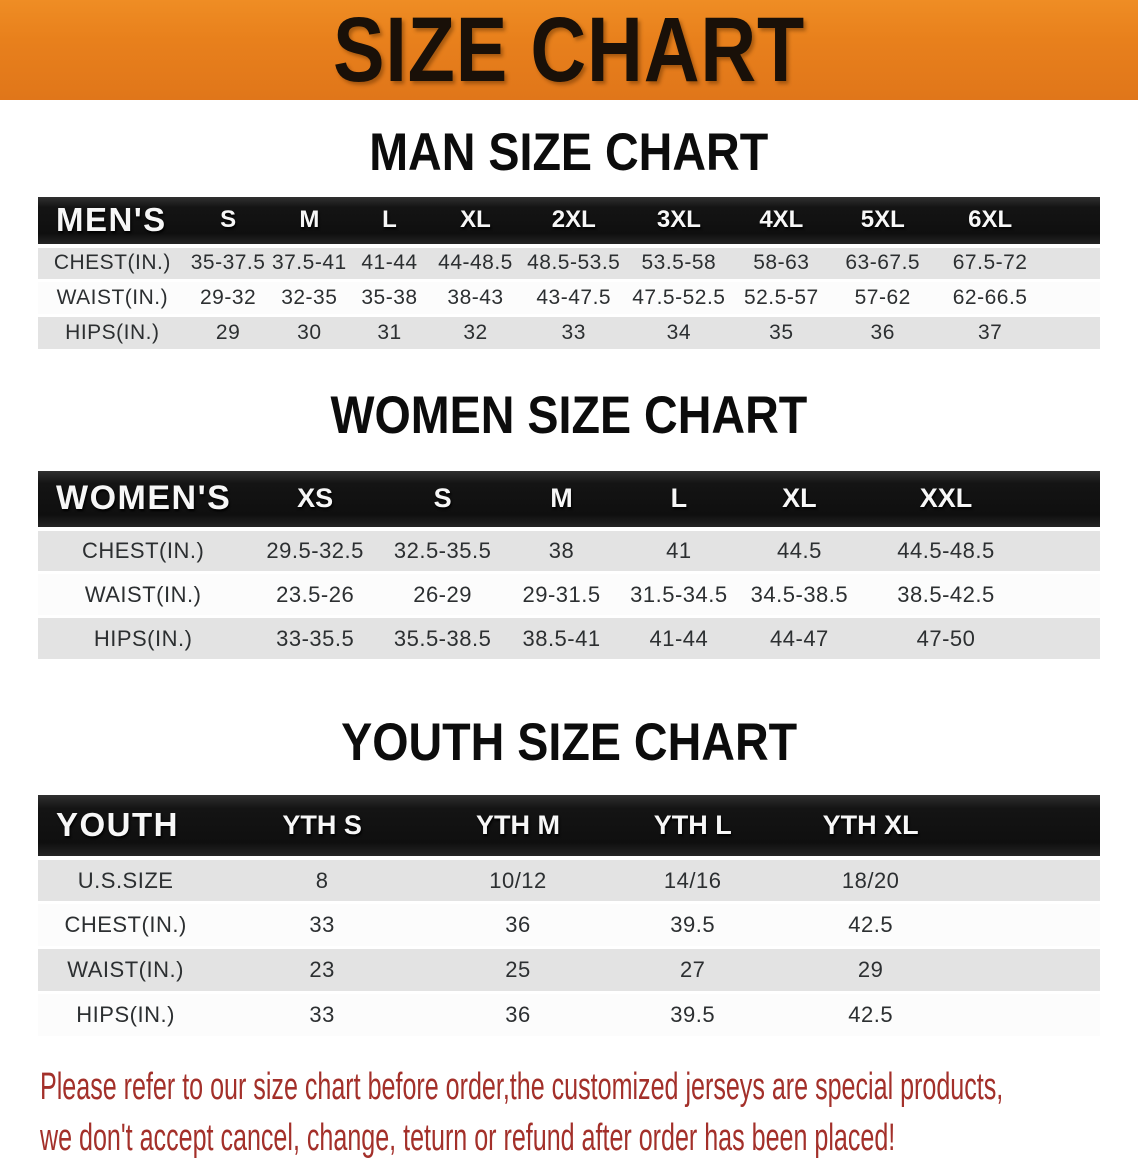 The image size is (1138, 1161). What do you see at coordinates (940, 826) in the screenshot?
I see `column-header: YTH XL` at bounding box center [940, 826].